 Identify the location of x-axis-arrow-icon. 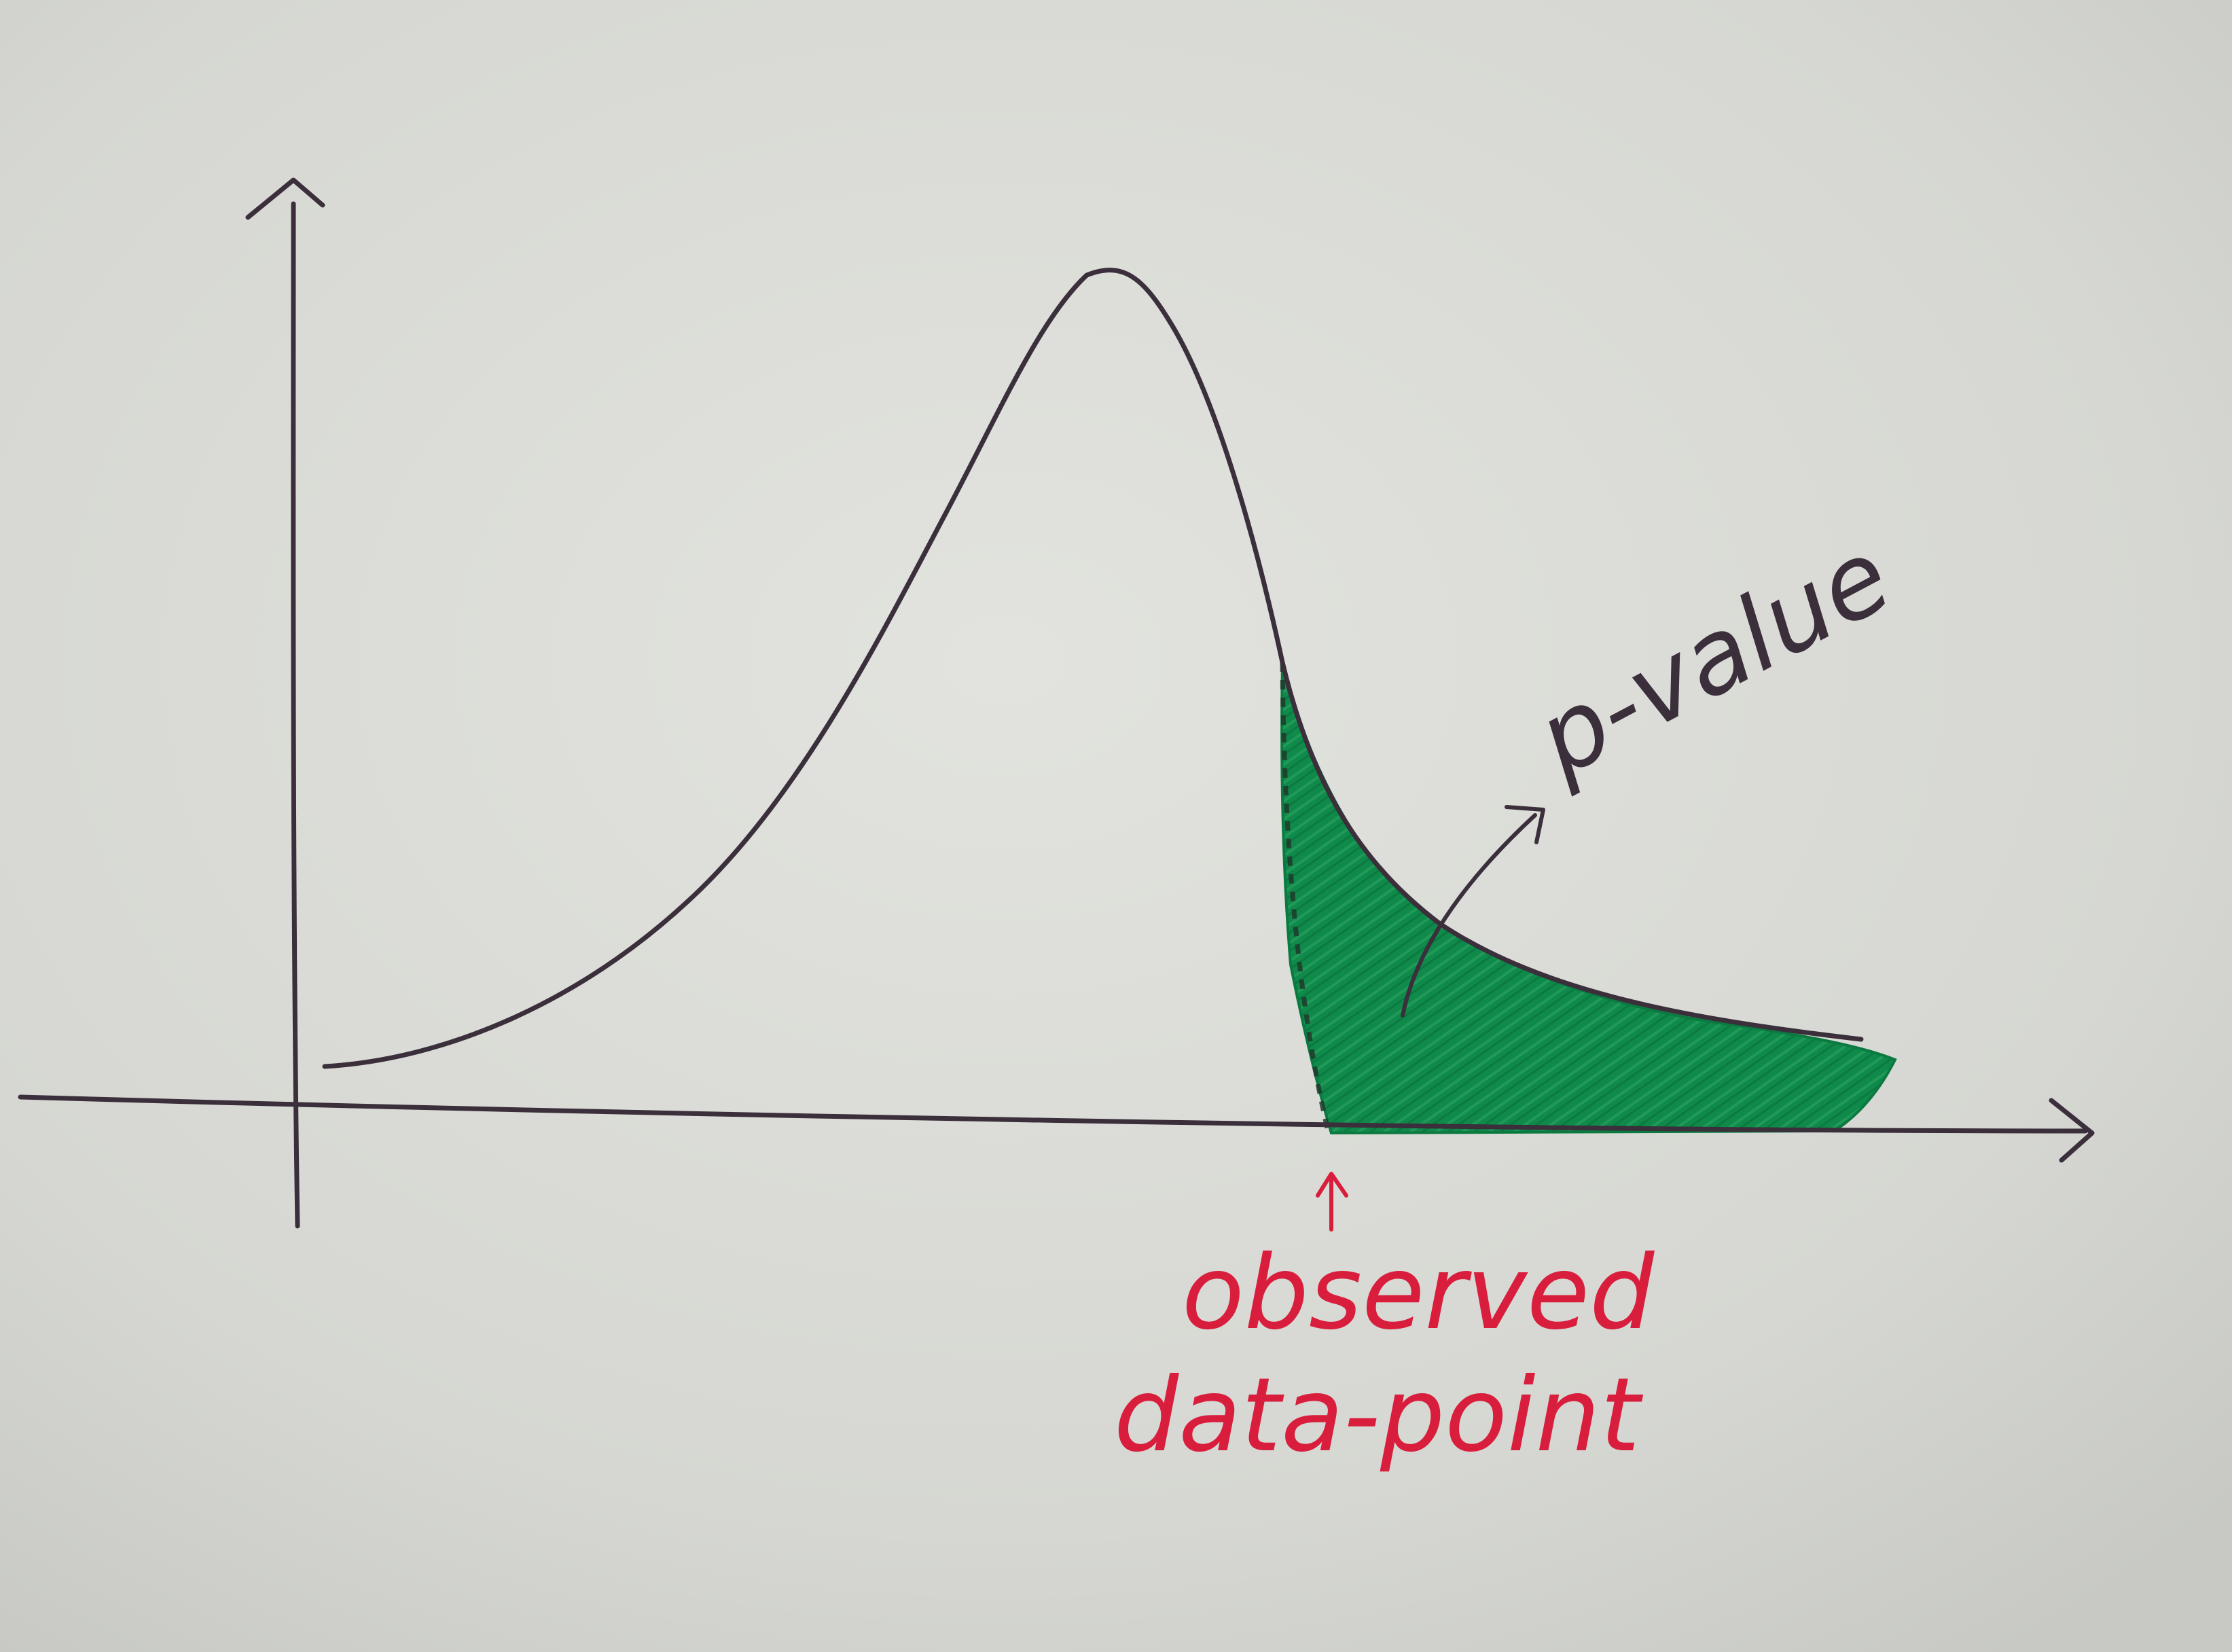
(2072, 1130).